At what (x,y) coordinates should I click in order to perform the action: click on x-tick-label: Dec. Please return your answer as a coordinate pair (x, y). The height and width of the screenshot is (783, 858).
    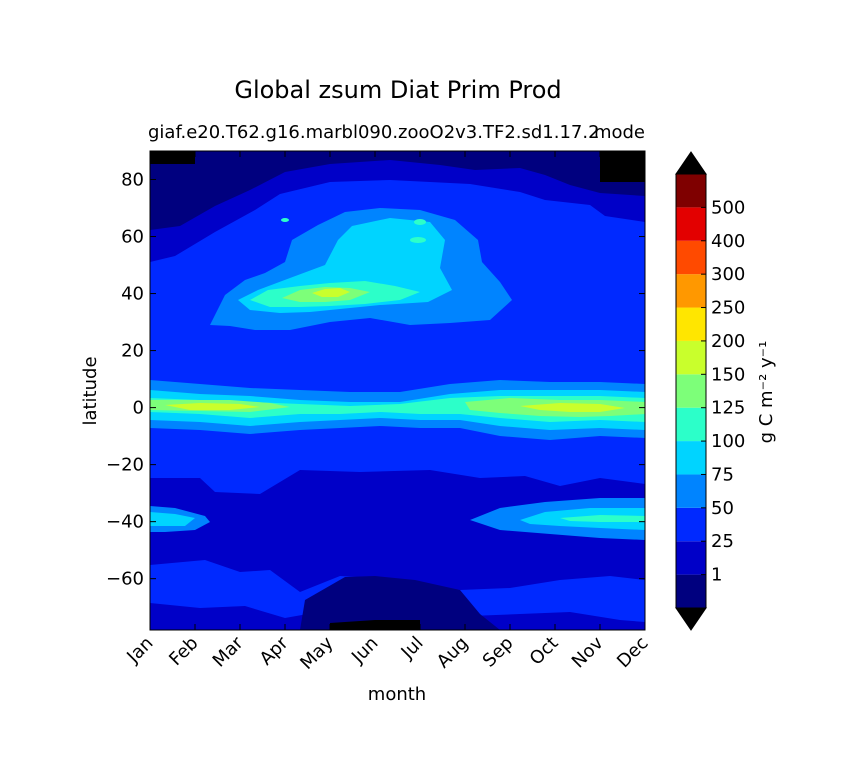
    Looking at the image, I should click on (632, 652).